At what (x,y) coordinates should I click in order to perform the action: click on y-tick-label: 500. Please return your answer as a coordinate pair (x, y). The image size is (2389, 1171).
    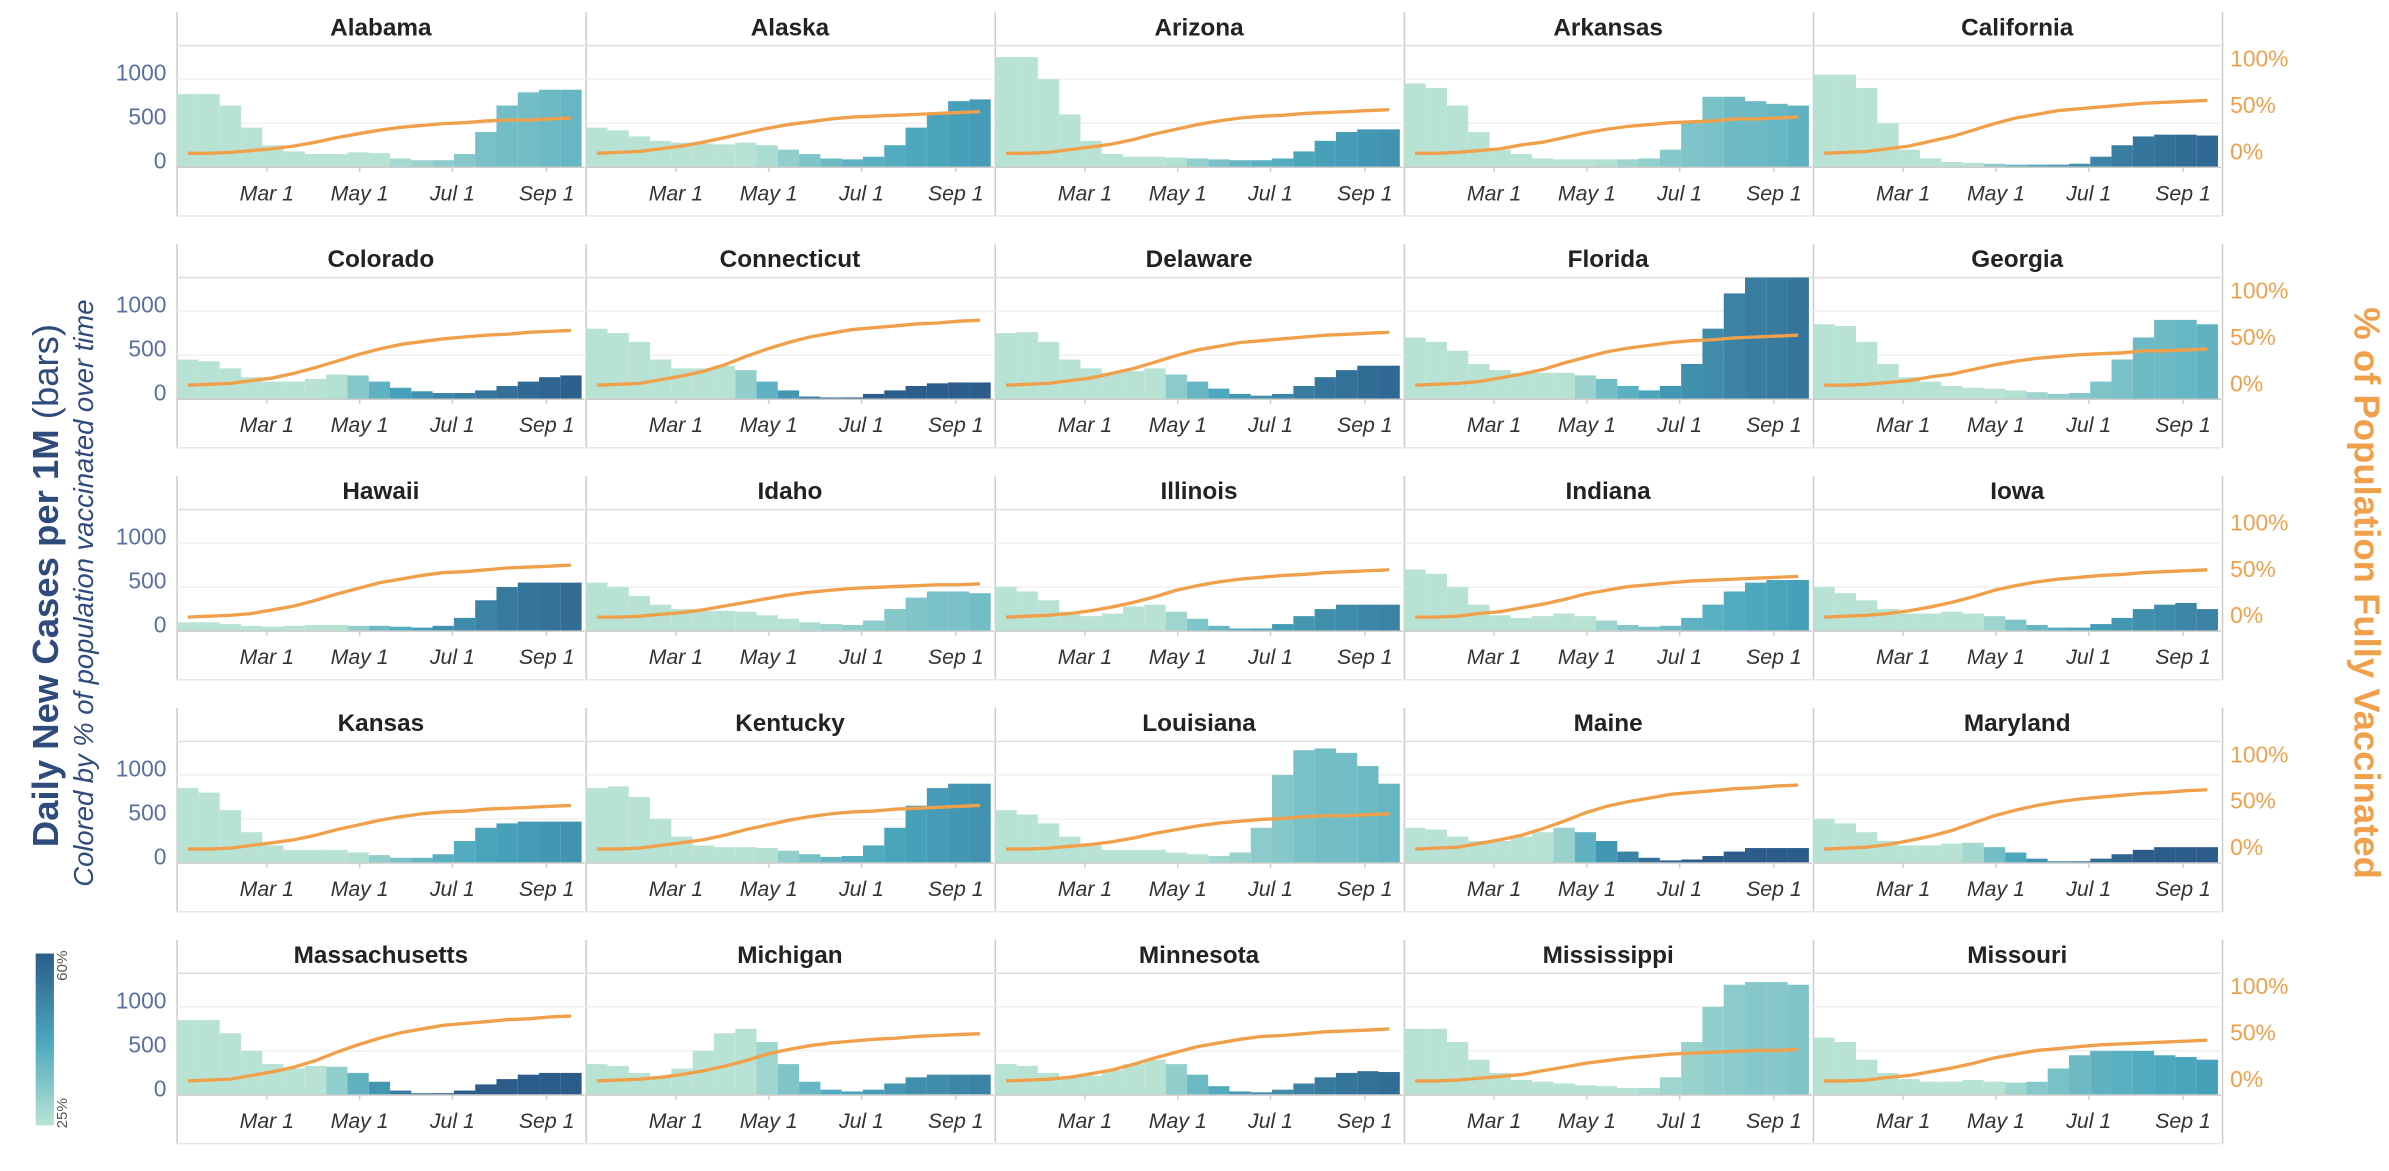
    Looking at the image, I should click on (147, 349).